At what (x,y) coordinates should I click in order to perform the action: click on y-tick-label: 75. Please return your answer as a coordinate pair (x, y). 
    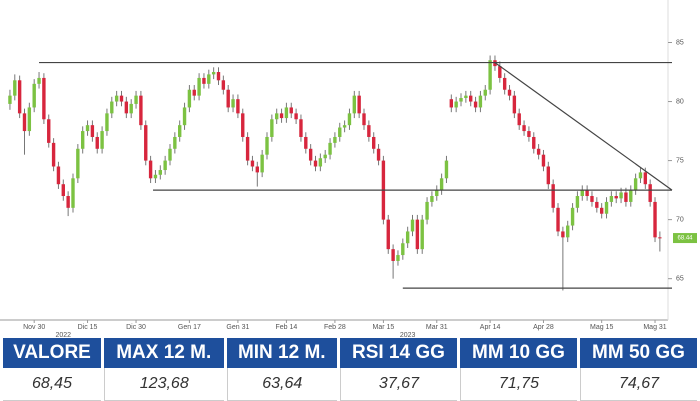
    Looking at the image, I should click on (680, 160).